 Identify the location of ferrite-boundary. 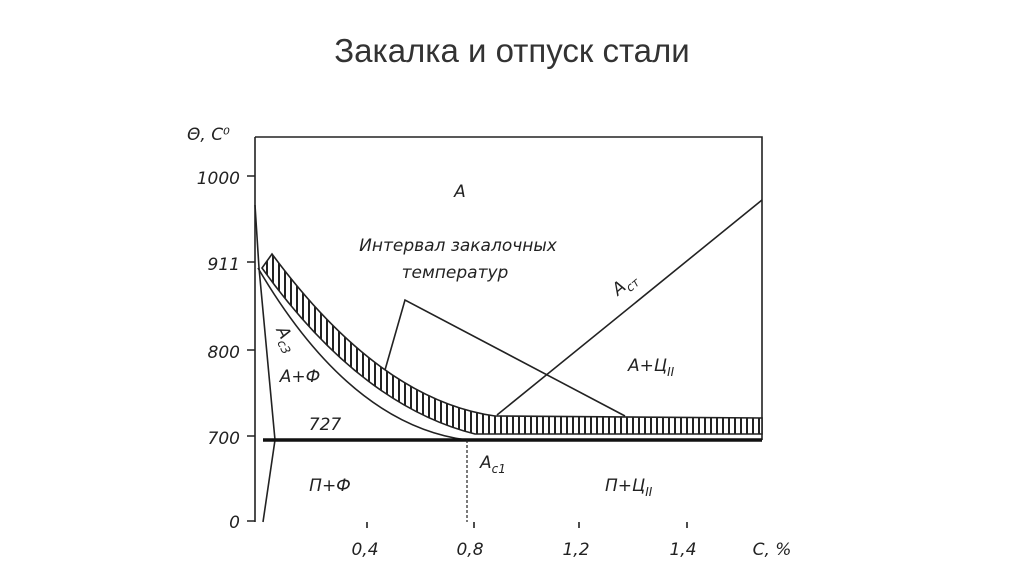
(265, 363).